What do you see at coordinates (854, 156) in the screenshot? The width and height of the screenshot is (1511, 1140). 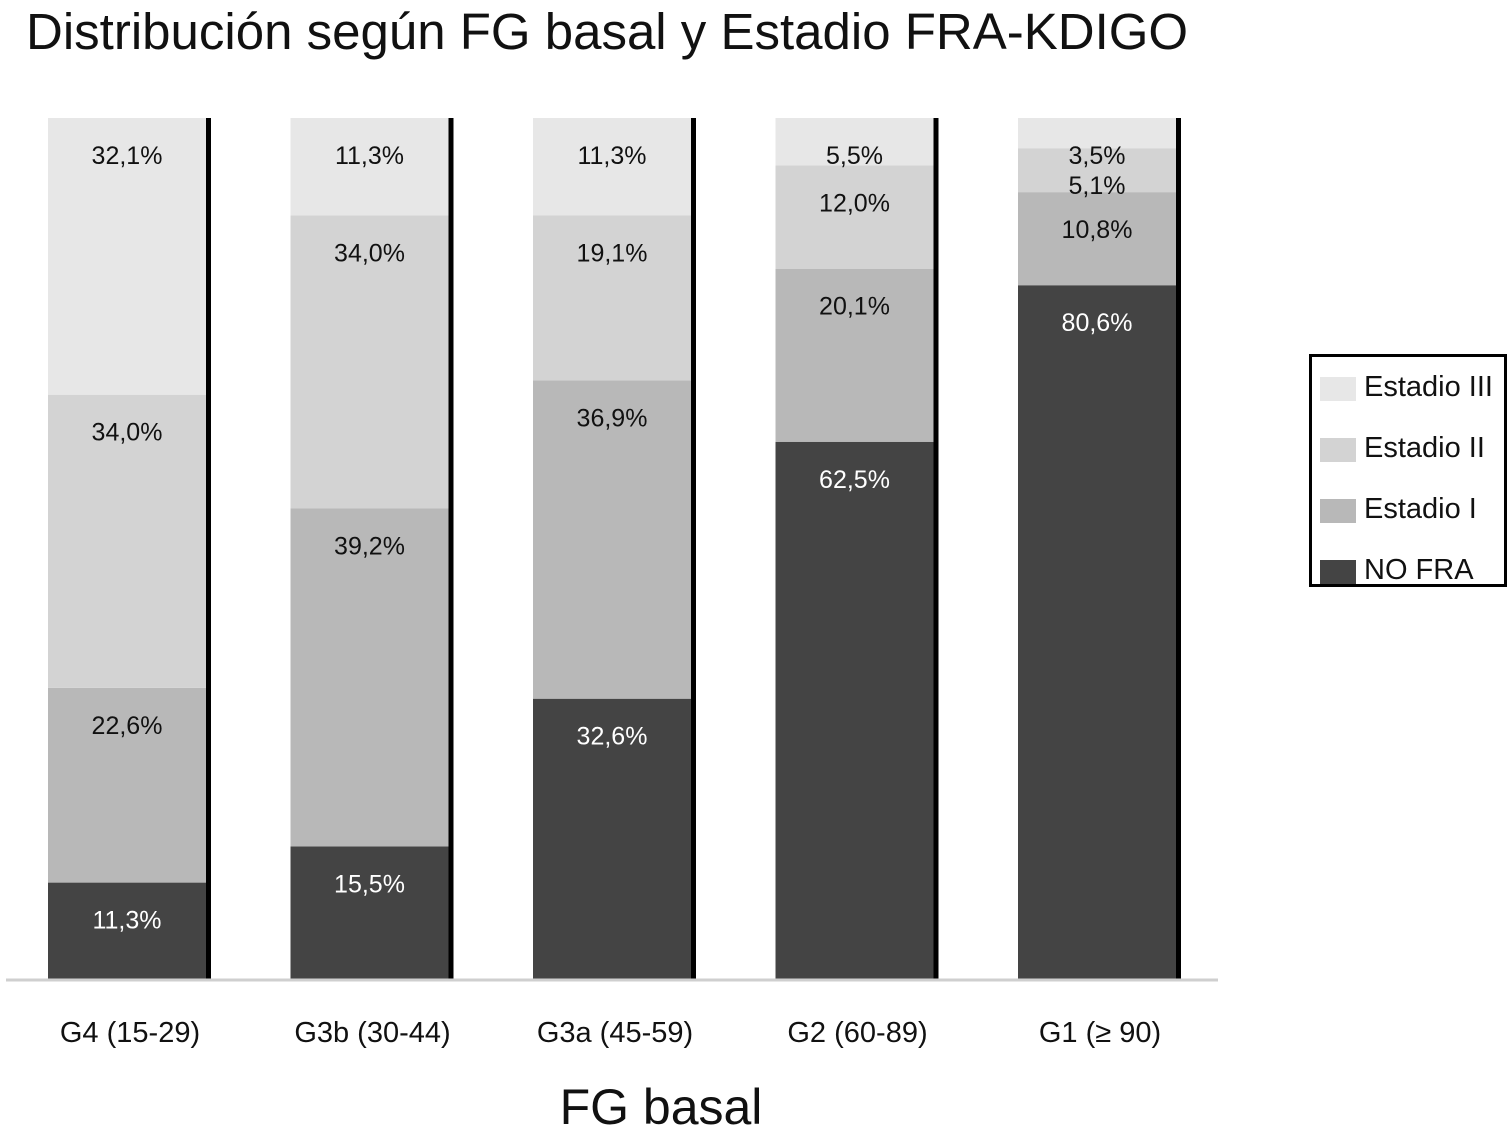 I see `data-label-estadio-iii-4: 5,5%` at bounding box center [854, 156].